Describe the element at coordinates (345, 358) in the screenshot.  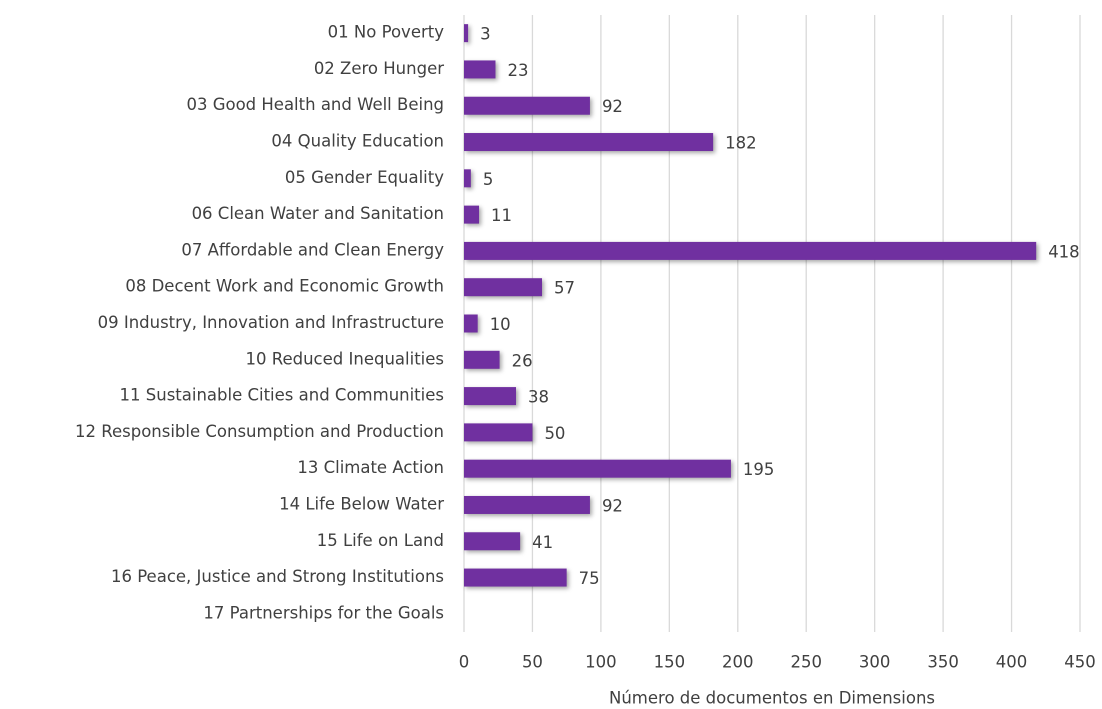
I see `y-tick-label: 10 Reduced Inequalities` at that location.